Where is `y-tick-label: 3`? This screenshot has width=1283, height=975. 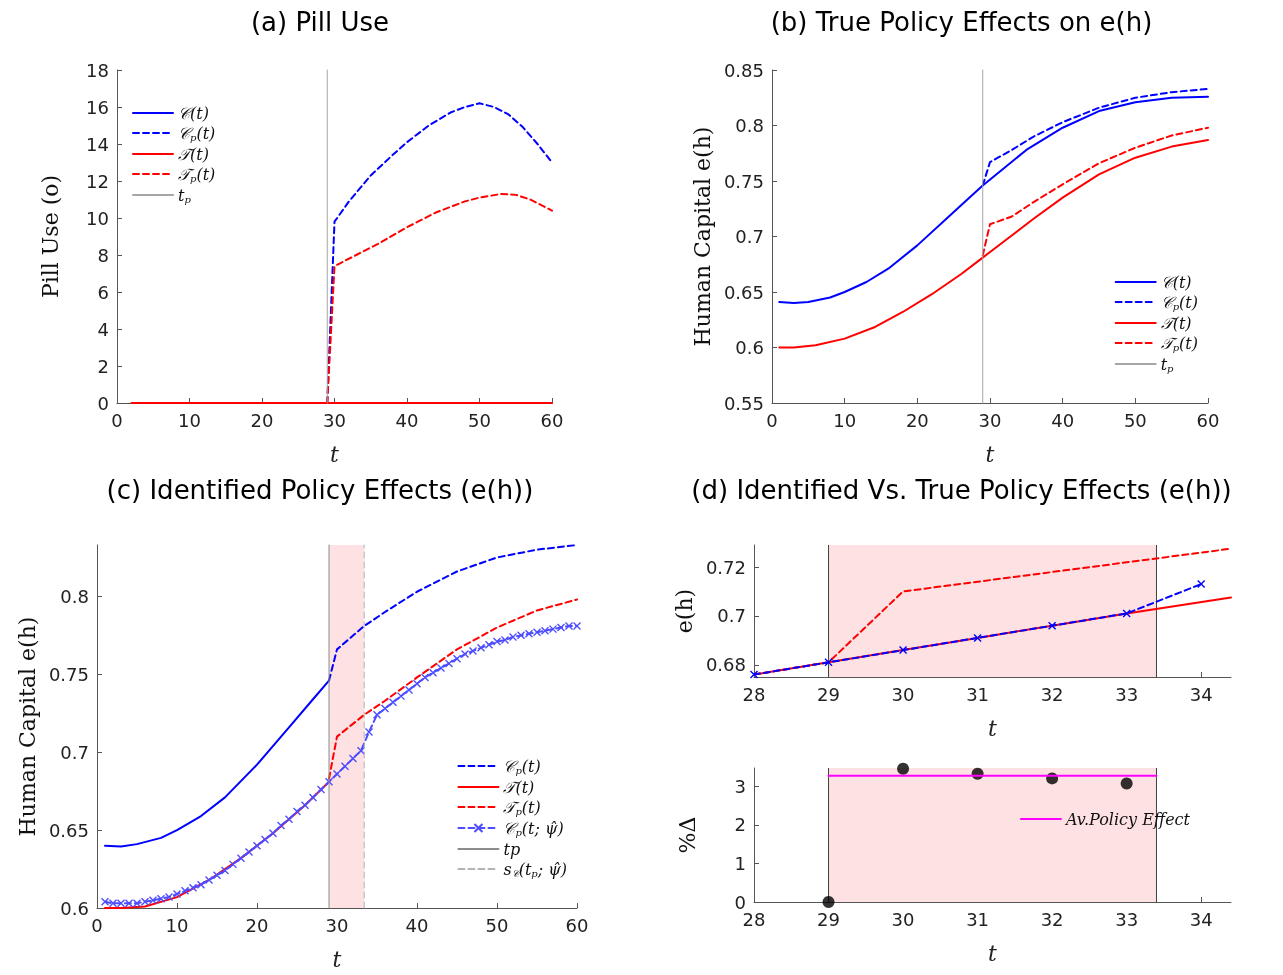
y-tick-label: 3 is located at coordinates (740, 786).